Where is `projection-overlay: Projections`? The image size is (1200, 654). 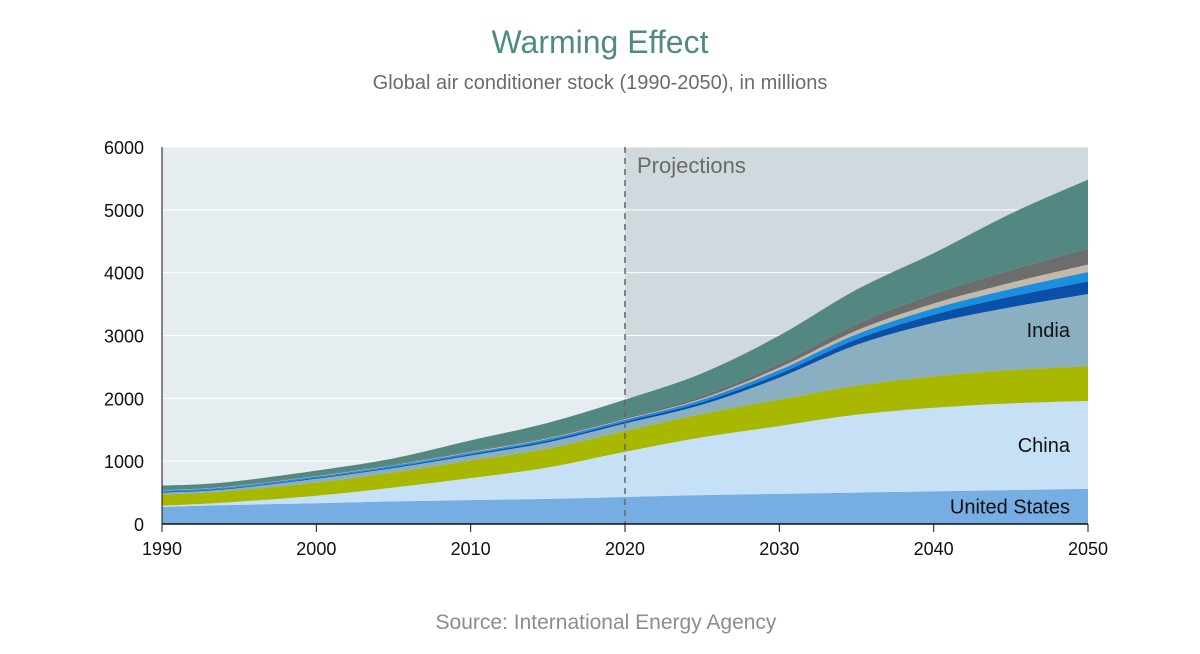 projection-overlay: Projections is located at coordinates (685, 335).